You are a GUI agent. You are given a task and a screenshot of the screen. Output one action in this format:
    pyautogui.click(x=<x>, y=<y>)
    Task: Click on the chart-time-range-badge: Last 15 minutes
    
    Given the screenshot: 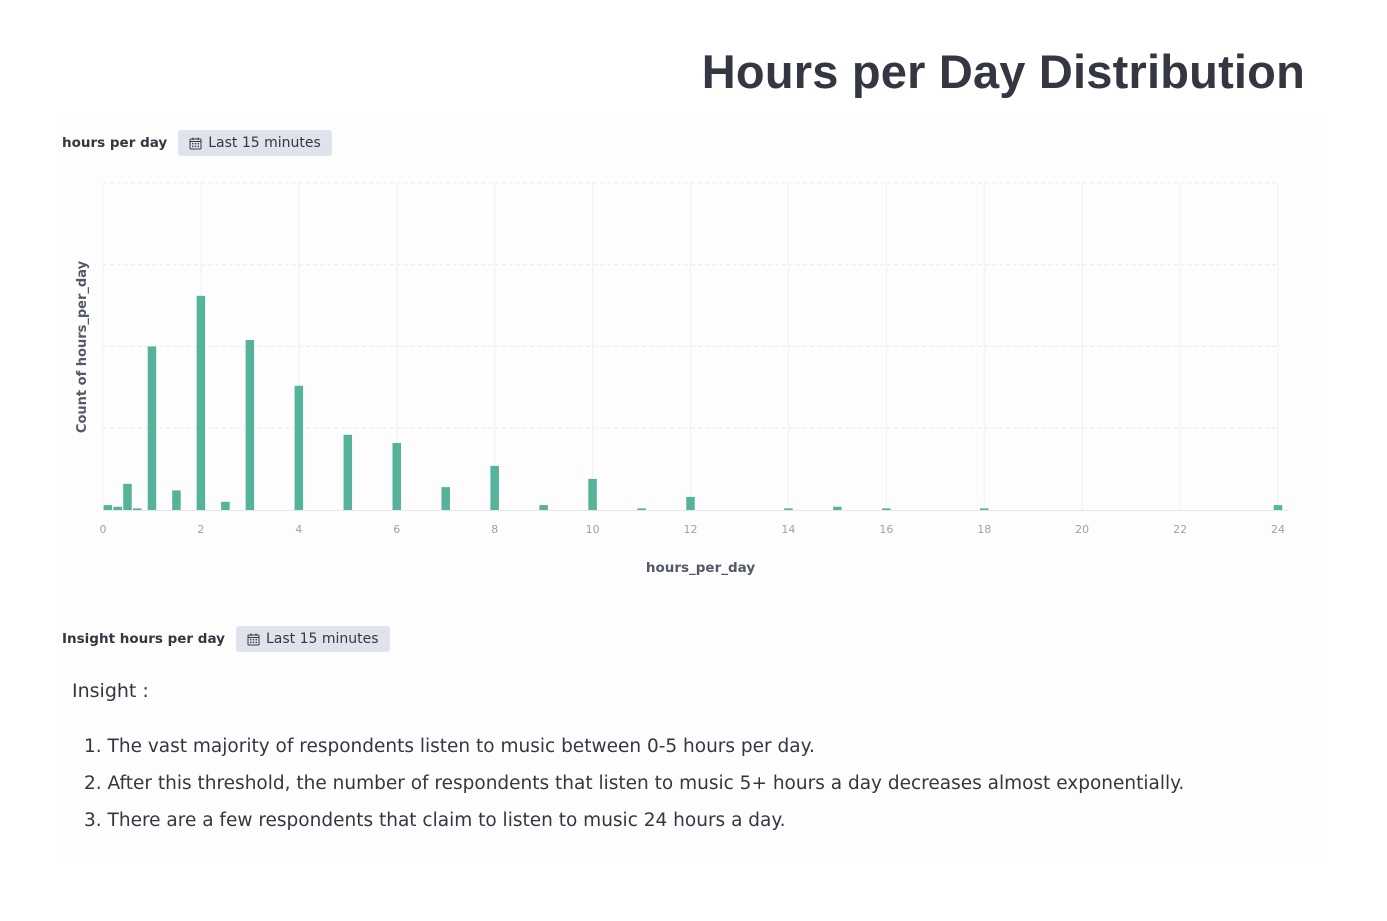 What is the action you would take?
    pyautogui.click(x=255, y=143)
    